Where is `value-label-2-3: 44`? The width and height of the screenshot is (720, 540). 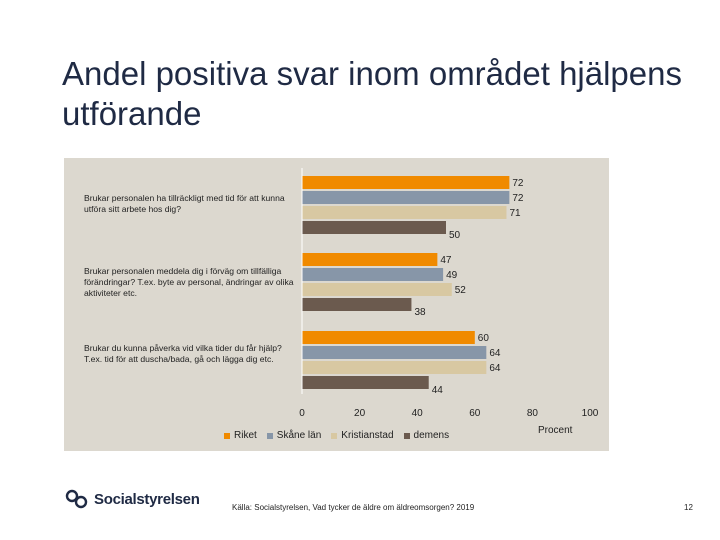
value-label-2-3: 44 is located at coordinates (438, 390).